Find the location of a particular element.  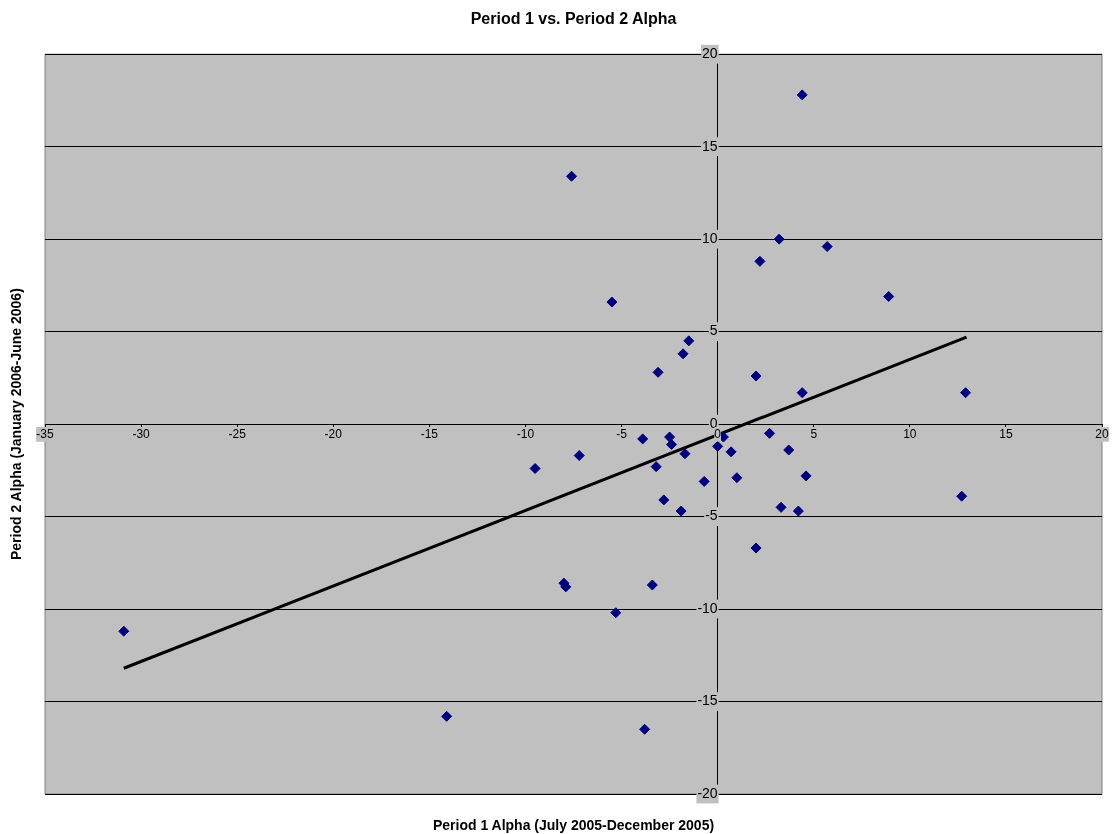

y-tick-label: 20 is located at coordinates (710, 53).